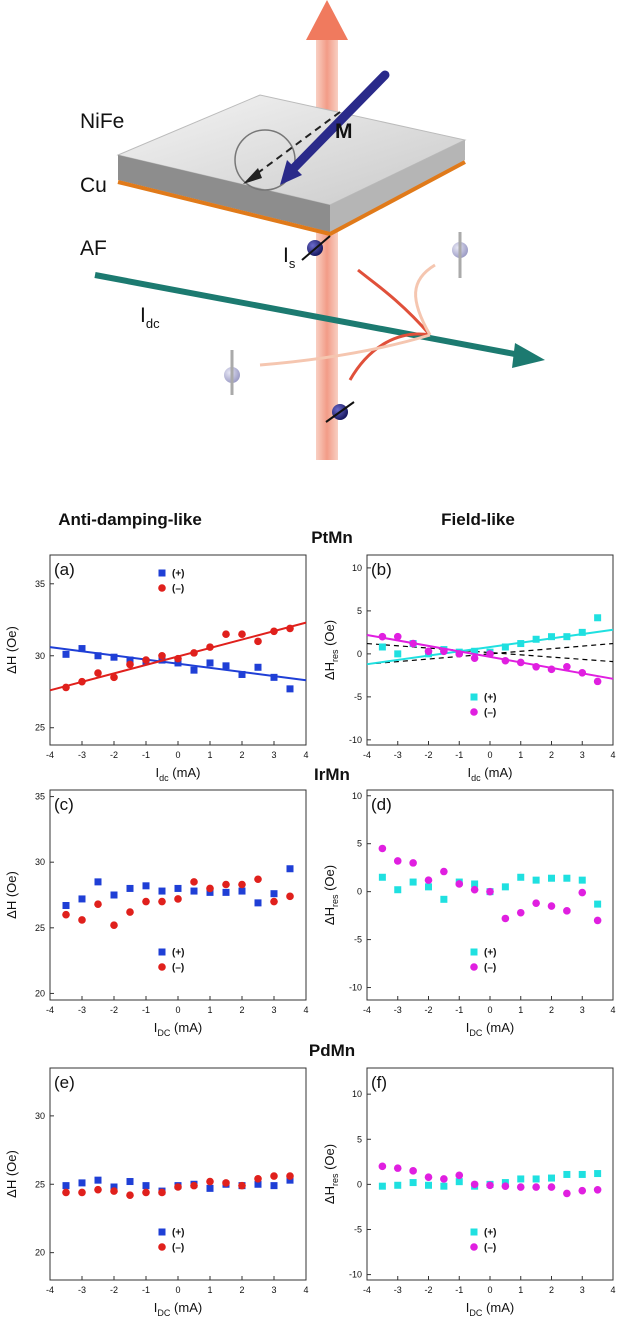 The image size is (619, 1325). Describe the element at coordinates (329, 671) in the screenshot. I see `text-part: ΔH` at that location.